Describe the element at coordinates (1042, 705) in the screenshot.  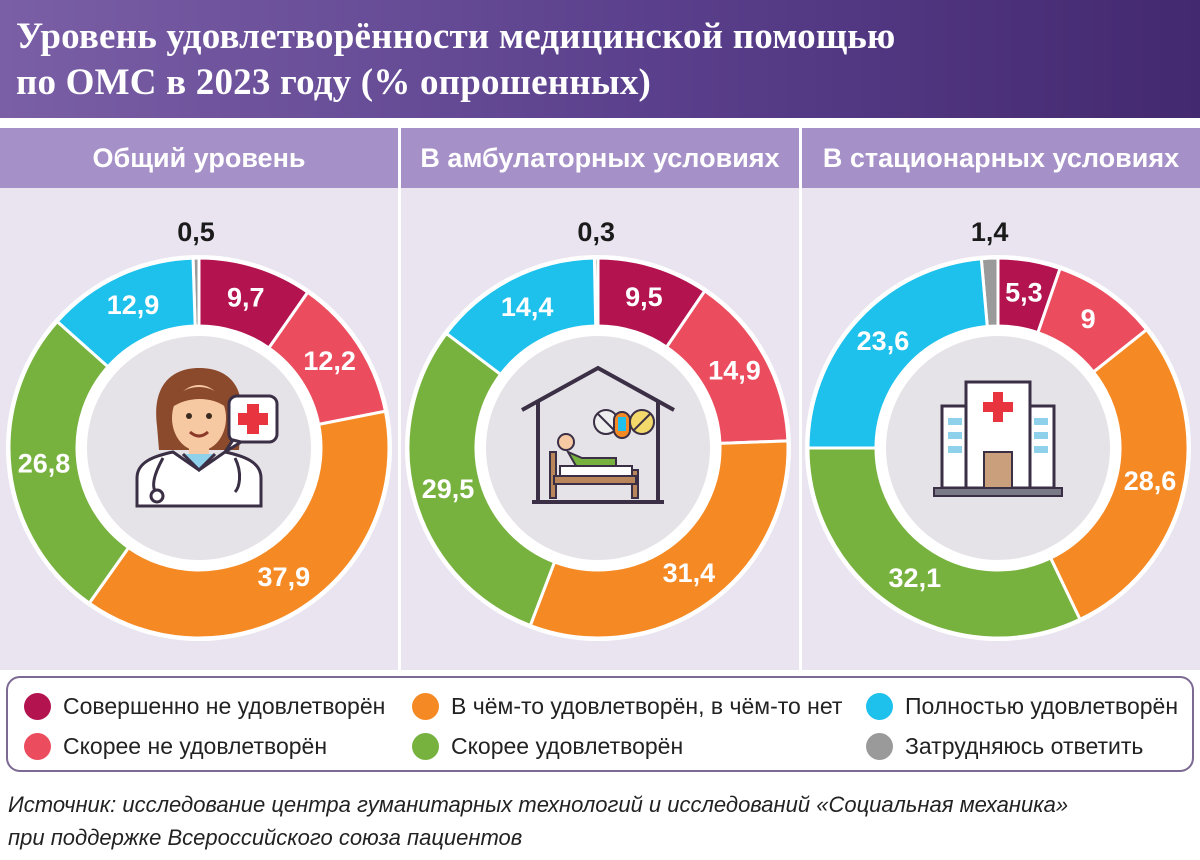
I see `legend-label: Полностью удовлетворён` at that location.